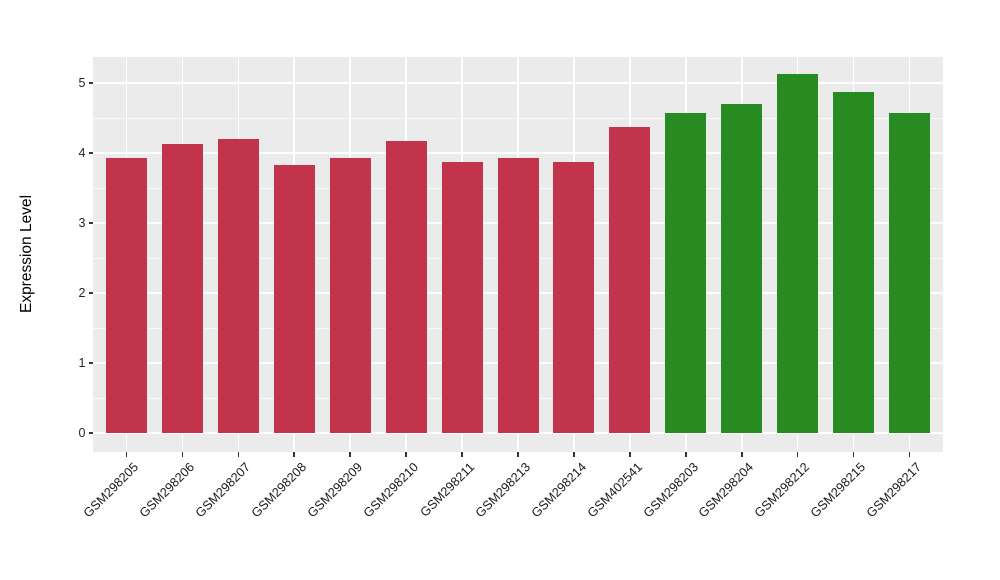 This screenshot has width=1000, height=580. Describe the element at coordinates (26, 254) in the screenshot. I see `y-axis-title: Expression Level` at that location.